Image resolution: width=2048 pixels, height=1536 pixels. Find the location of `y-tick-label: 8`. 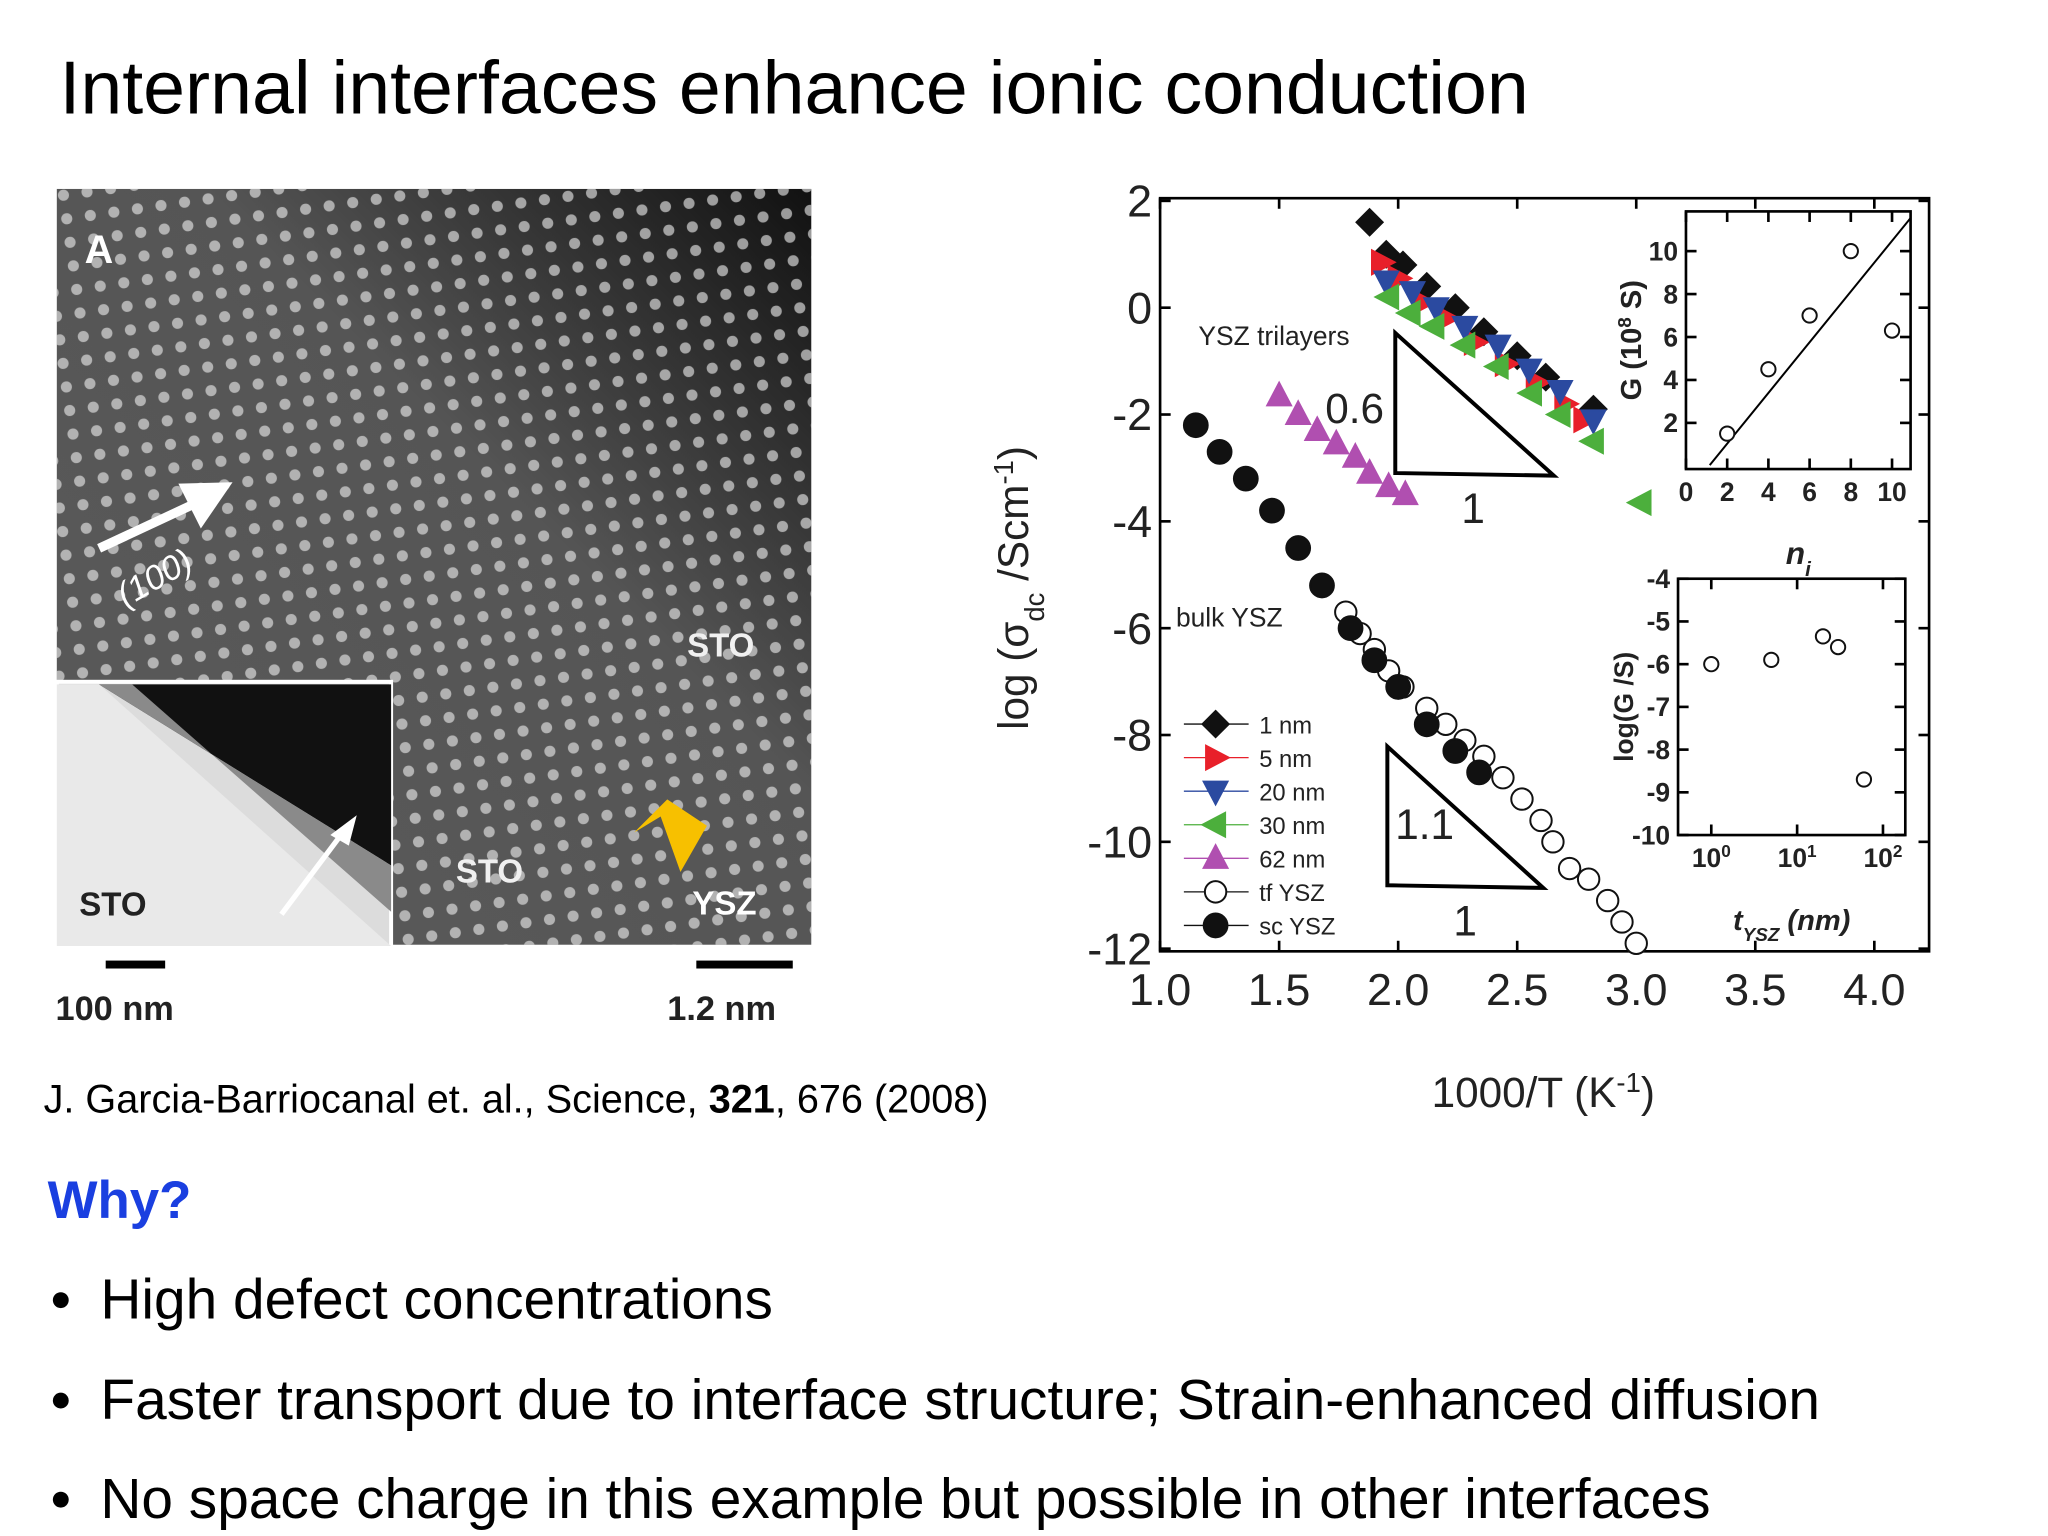

y-tick-label: 8 is located at coordinates (1670, 294).